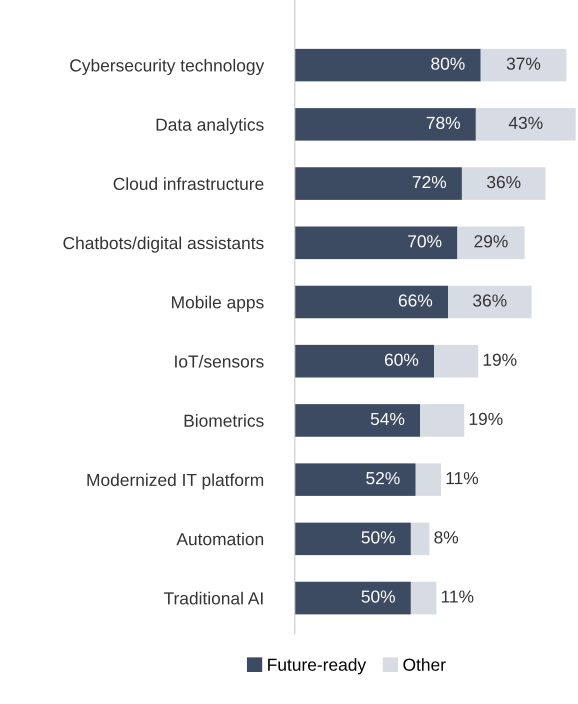 The image size is (578, 704). What do you see at coordinates (163, 244) in the screenshot?
I see `y-tick-label: Chatbots/digital assistants` at bounding box center [163, 244].